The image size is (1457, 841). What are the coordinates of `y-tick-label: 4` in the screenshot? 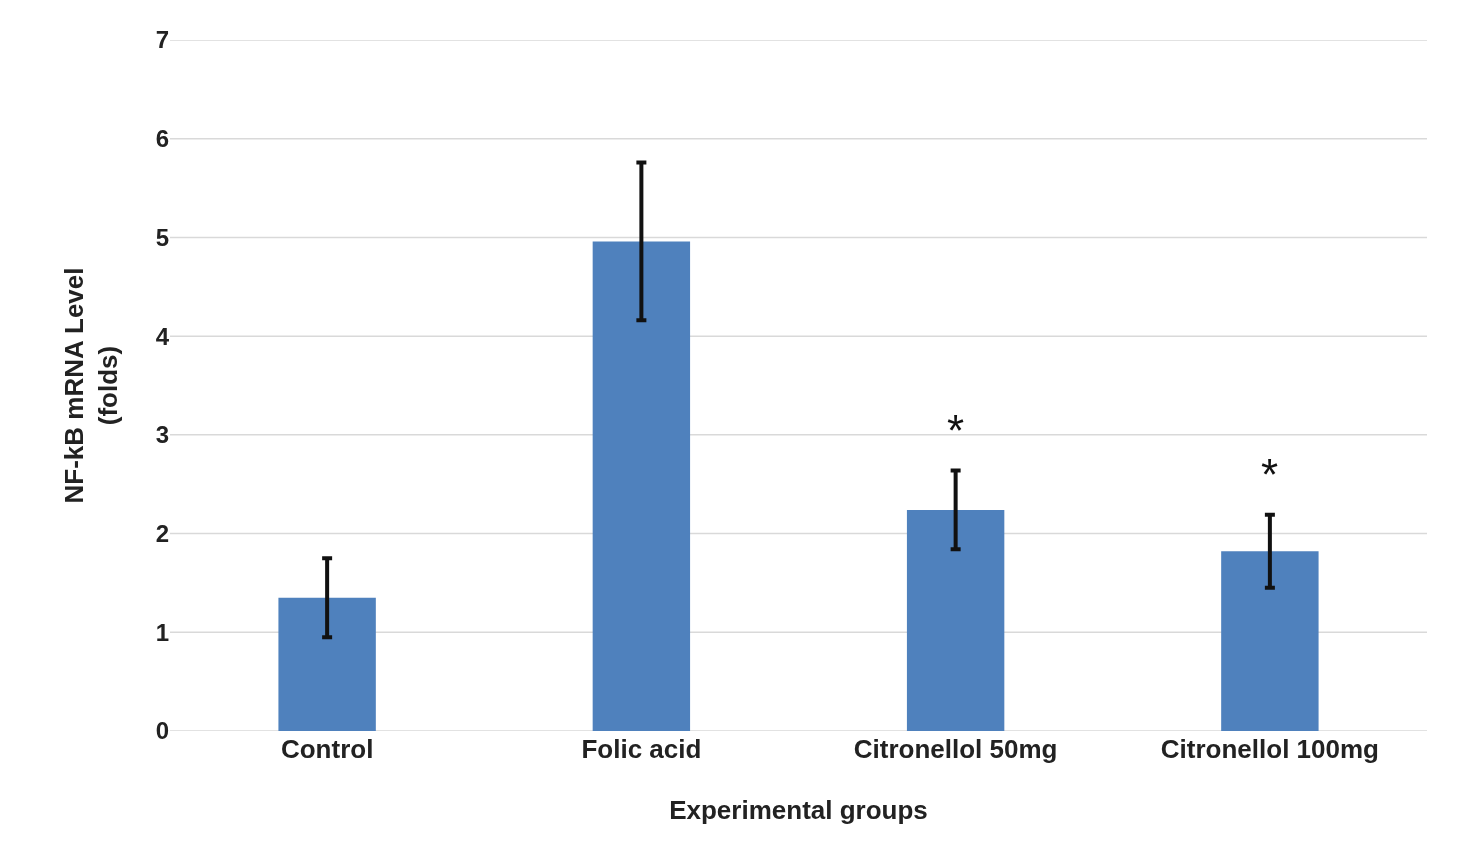 It's located at (162, 336).